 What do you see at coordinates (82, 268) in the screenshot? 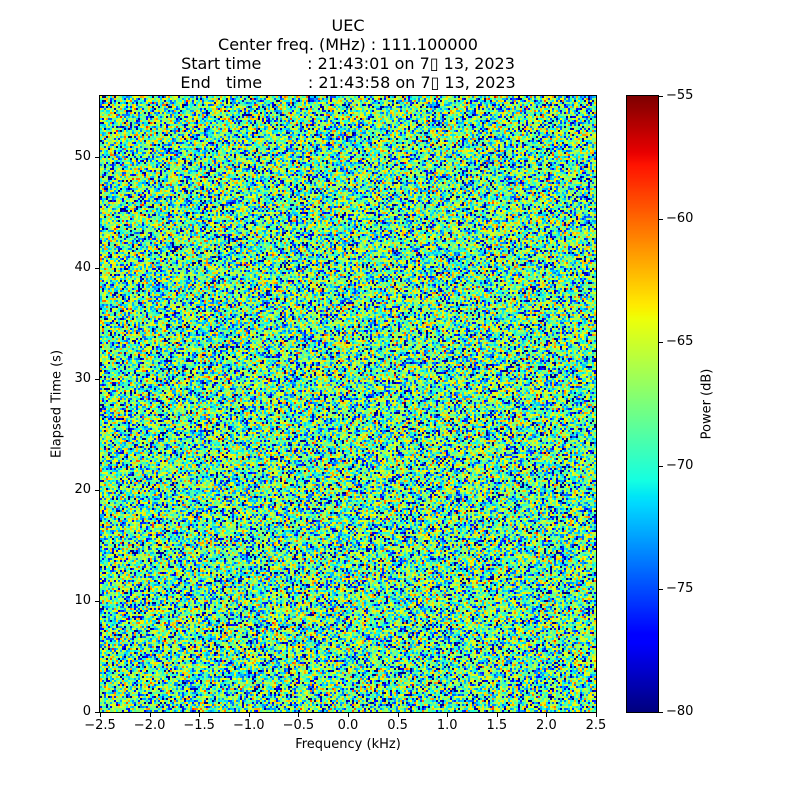
I see `y-tick-label: 40` at bounding box center [82, 268].